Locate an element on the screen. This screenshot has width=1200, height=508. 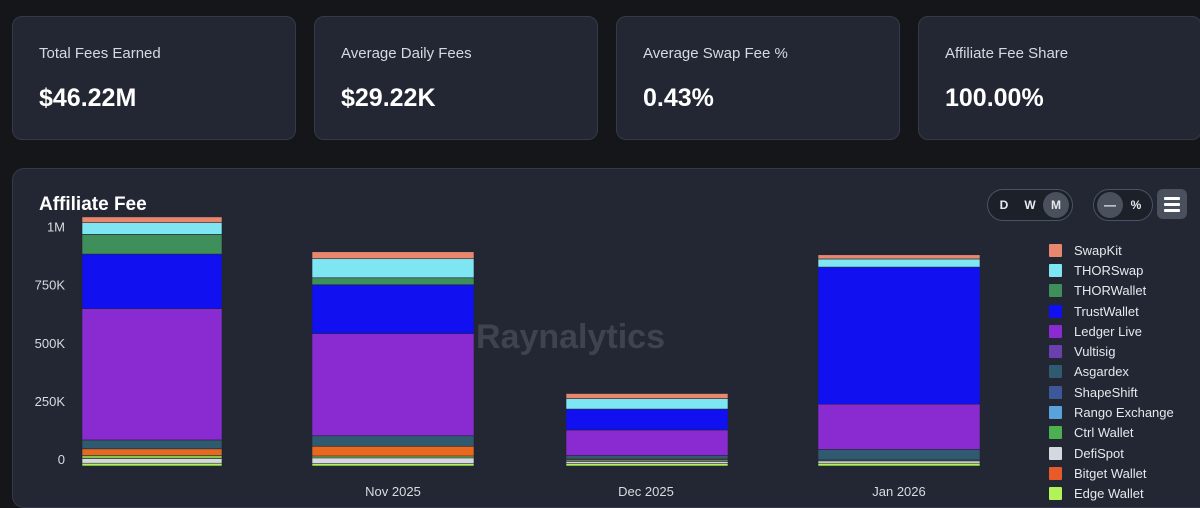
panel-title: Affiliate Fee is located at coordinates (93, 204).